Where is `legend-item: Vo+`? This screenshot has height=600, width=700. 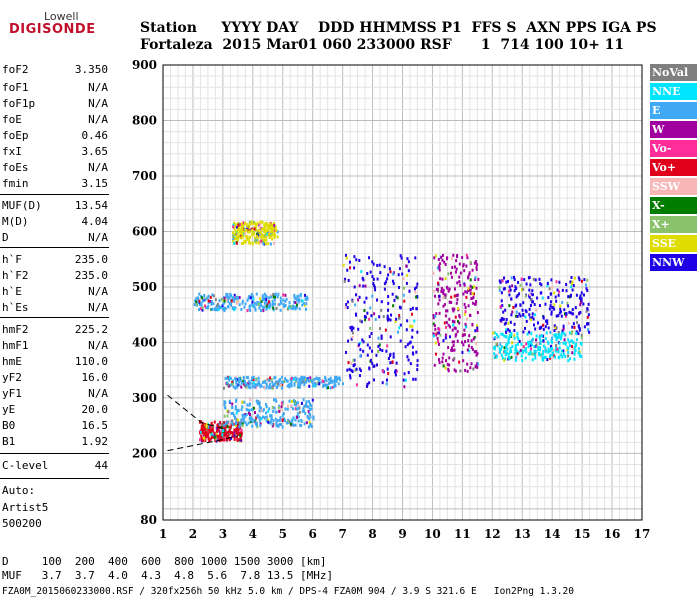 legend-item: Vo+ is located at coordinates (673, 167).